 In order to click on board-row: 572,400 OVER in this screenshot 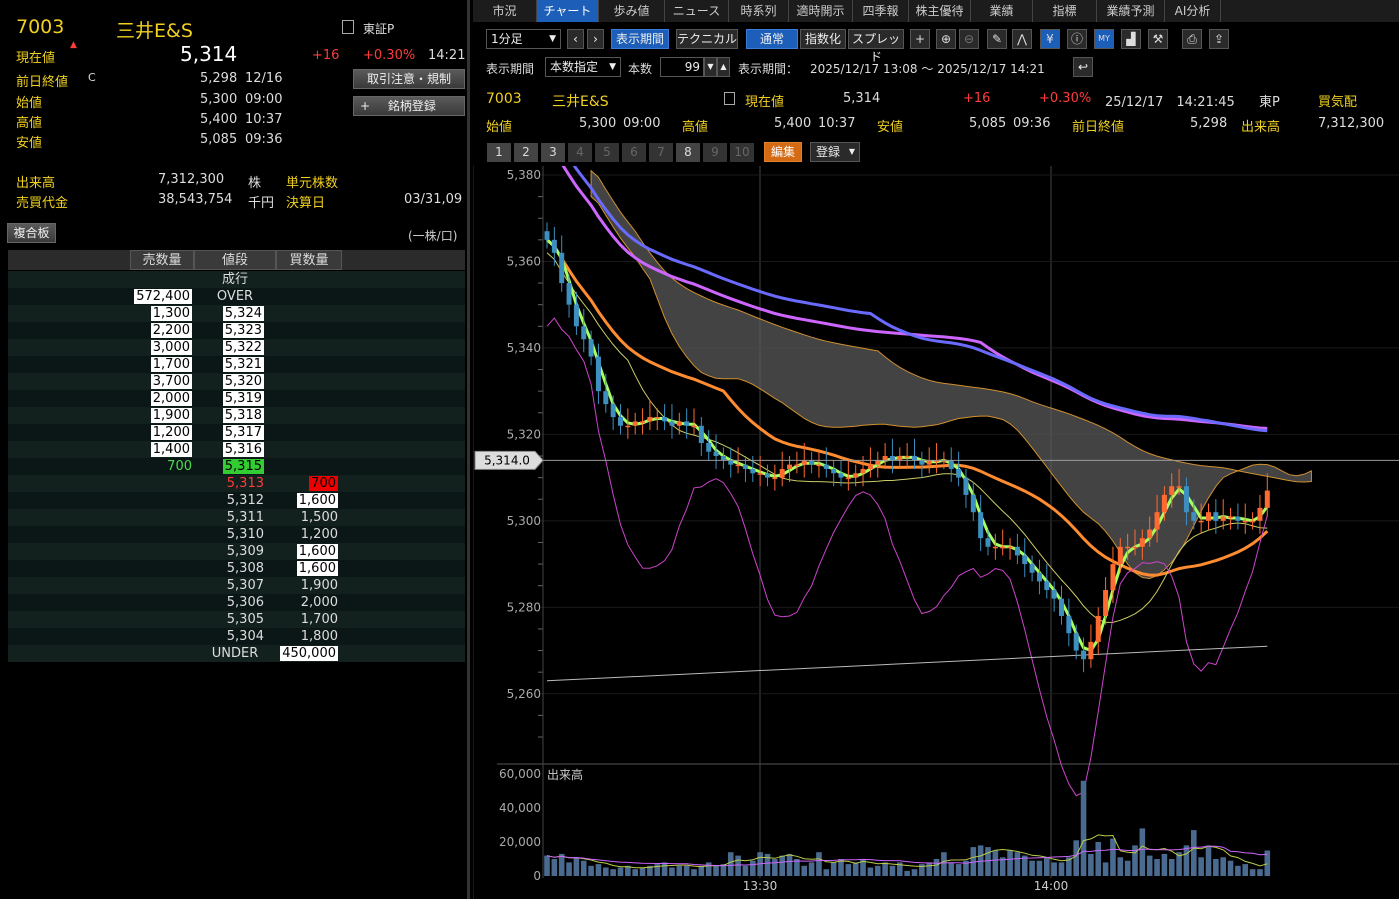, I will do `click(236, 296)`.